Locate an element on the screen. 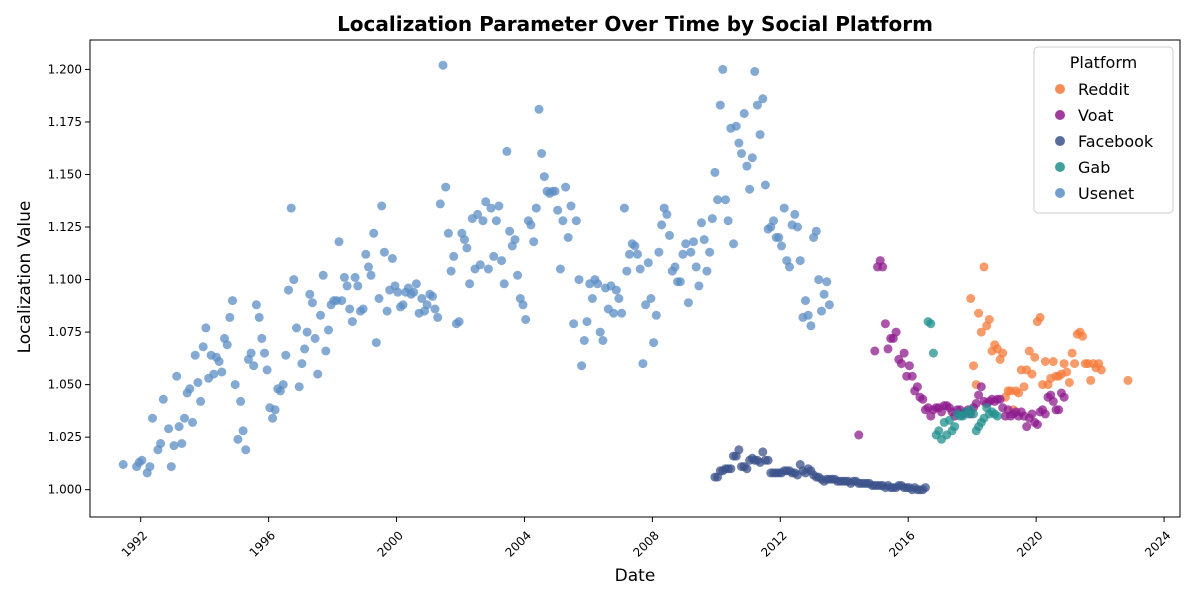 The height and width of the screenshot is (600, 1200). data-point: Usenet: 2009-06-15, 1.097 is located at coordinates (699, 286).